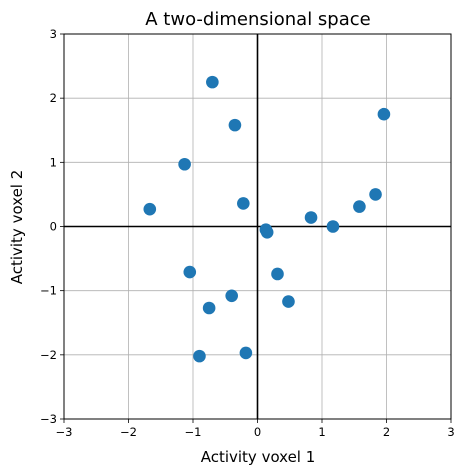  What do you see at coordinates (193, 432) in the screenshot?
I see `x-tick-label: −1` at bounding box center [193, 432].